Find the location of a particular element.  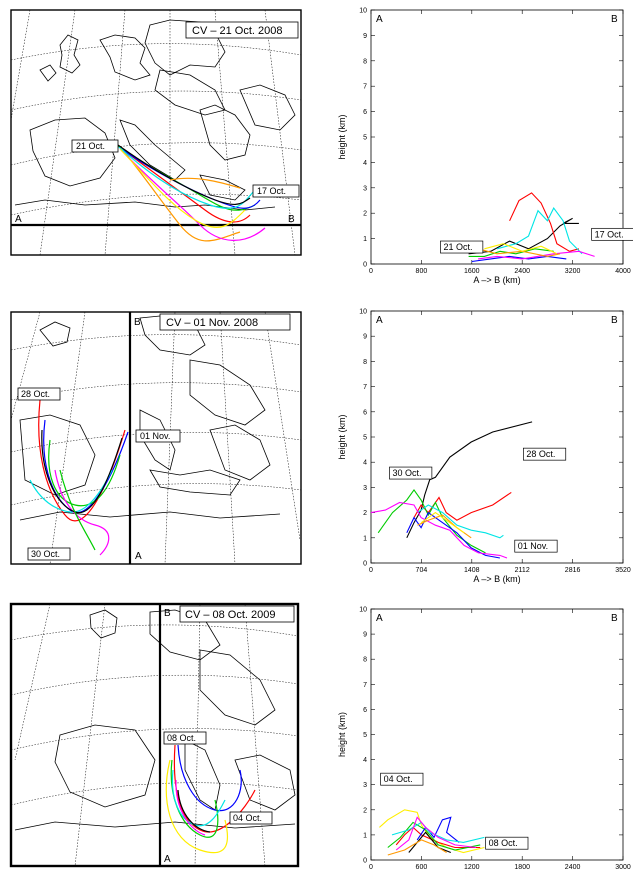

trajectory-map-3: A B CV – 08 Oct. 2009 08 Oct. 04 Oct. is located at coordinates (154, 735).